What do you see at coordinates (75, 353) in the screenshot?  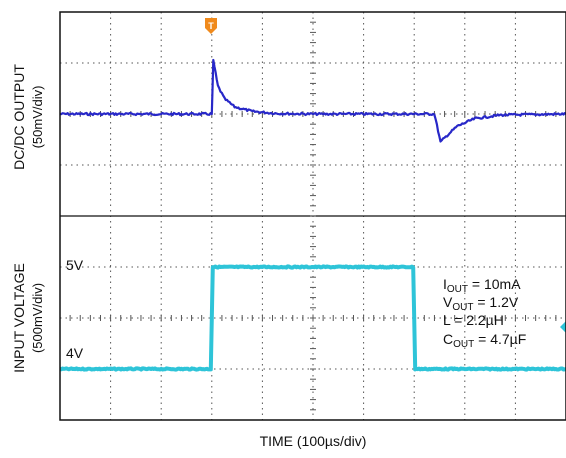 I see `level-label-4v: 4V` at bounding box center [75, 353].